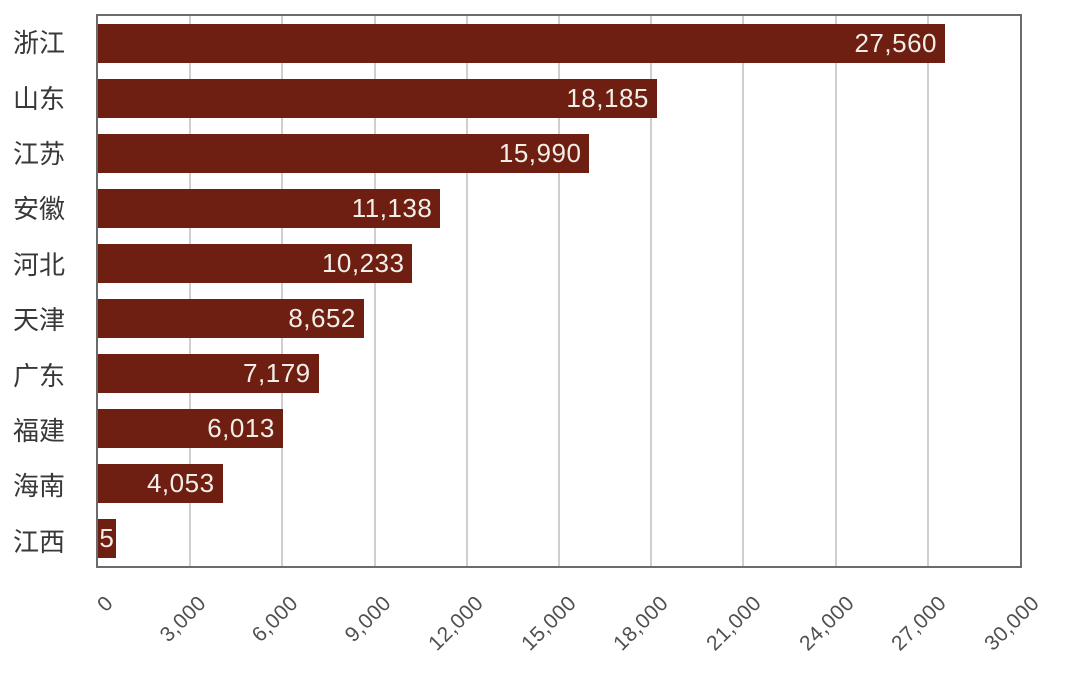  What do you see at coordinates (322, 318) in the screenshot?
I see `bar-value-label: 8,652` at bounding box center [322, 318].